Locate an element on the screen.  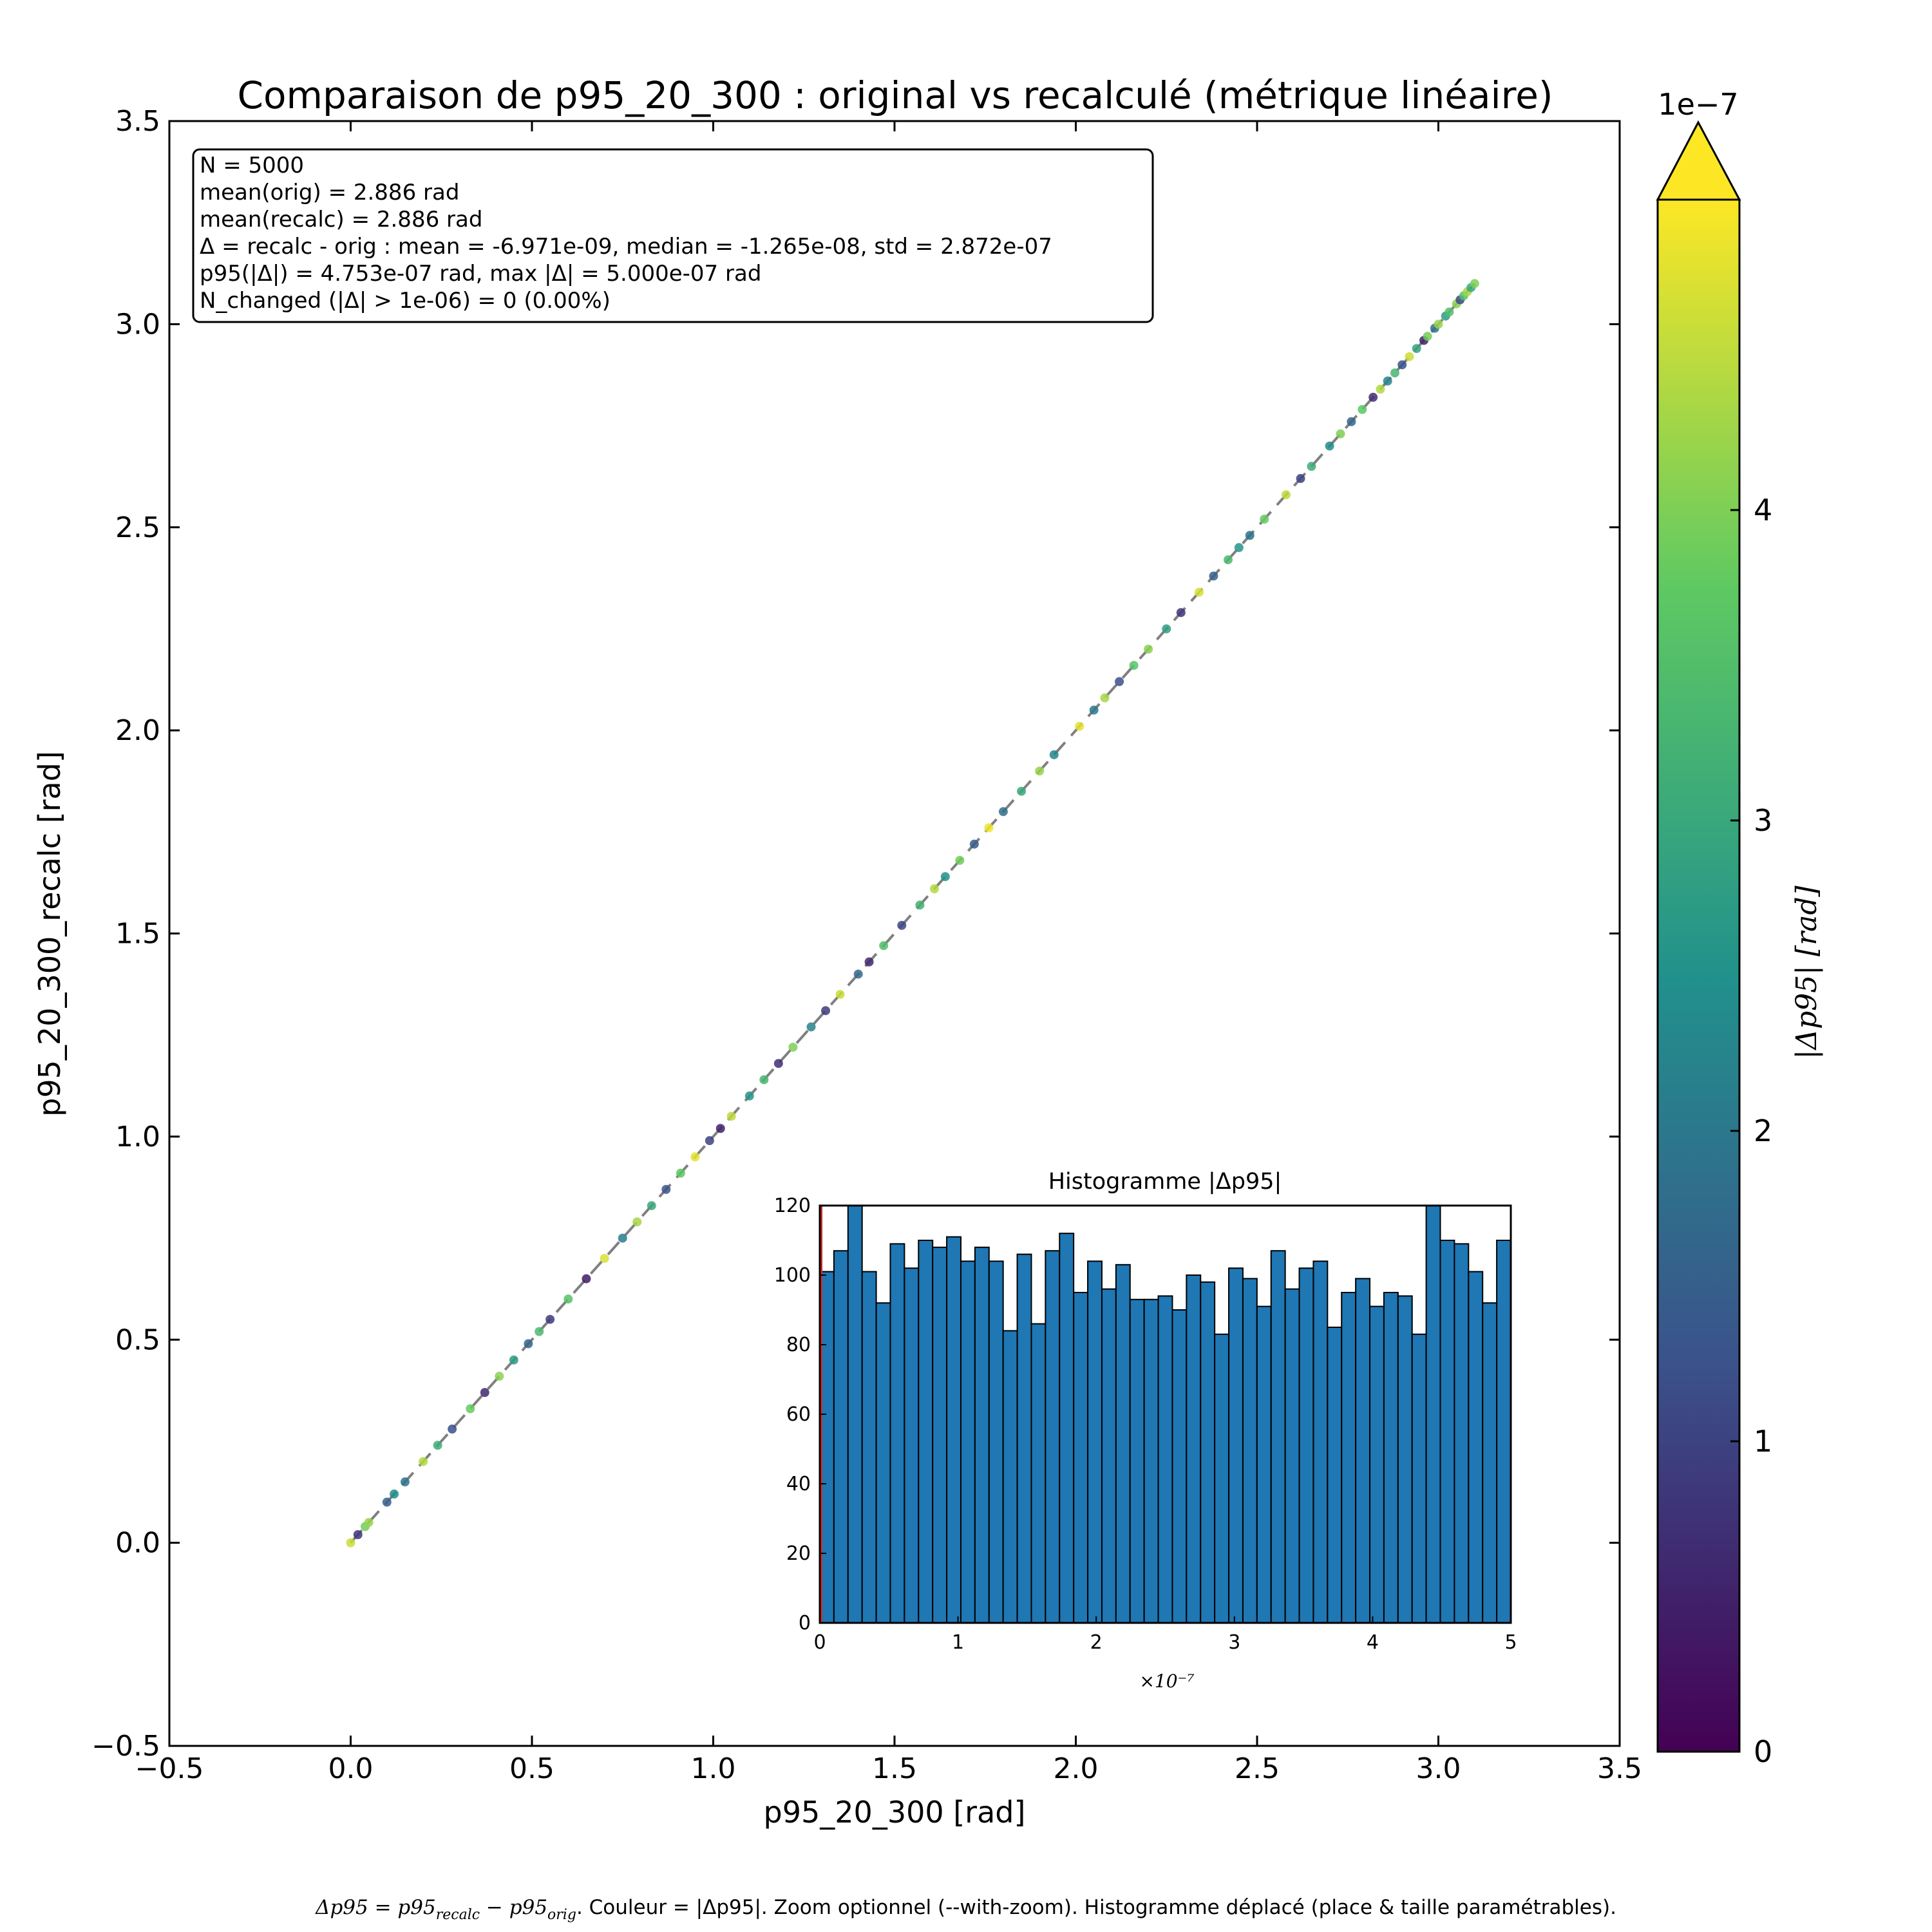
footer-formula-lhs: Δp95 = p95 is located at coordinates (375, 1907).